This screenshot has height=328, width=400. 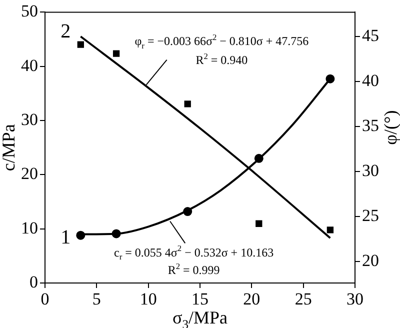 What do you see at coordinates (9, 148) in the screenshot?
I see `y-axis-title: c/MPa` at bounding box center [9, 148].